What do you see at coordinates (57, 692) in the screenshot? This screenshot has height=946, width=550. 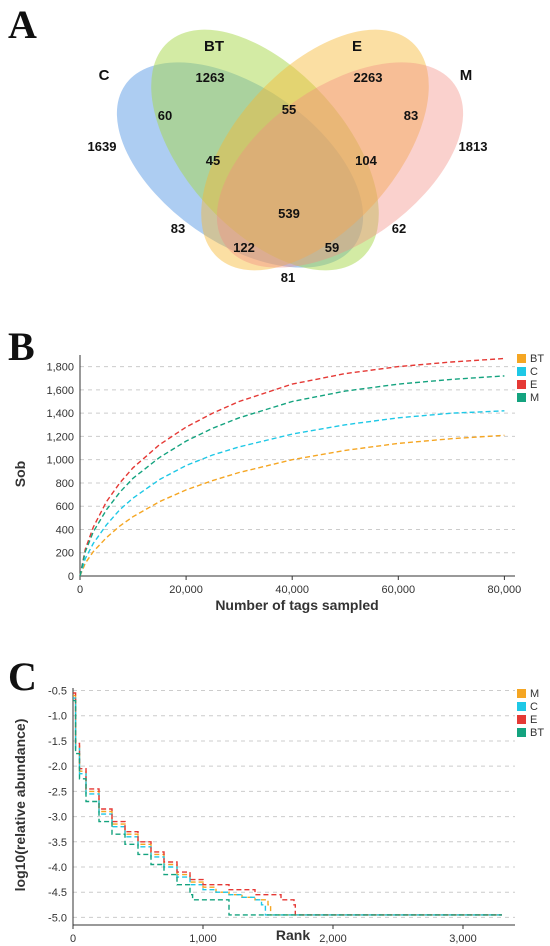 I see `panel-c-ytick-label: -0.5` at bounding box center [57, 692].